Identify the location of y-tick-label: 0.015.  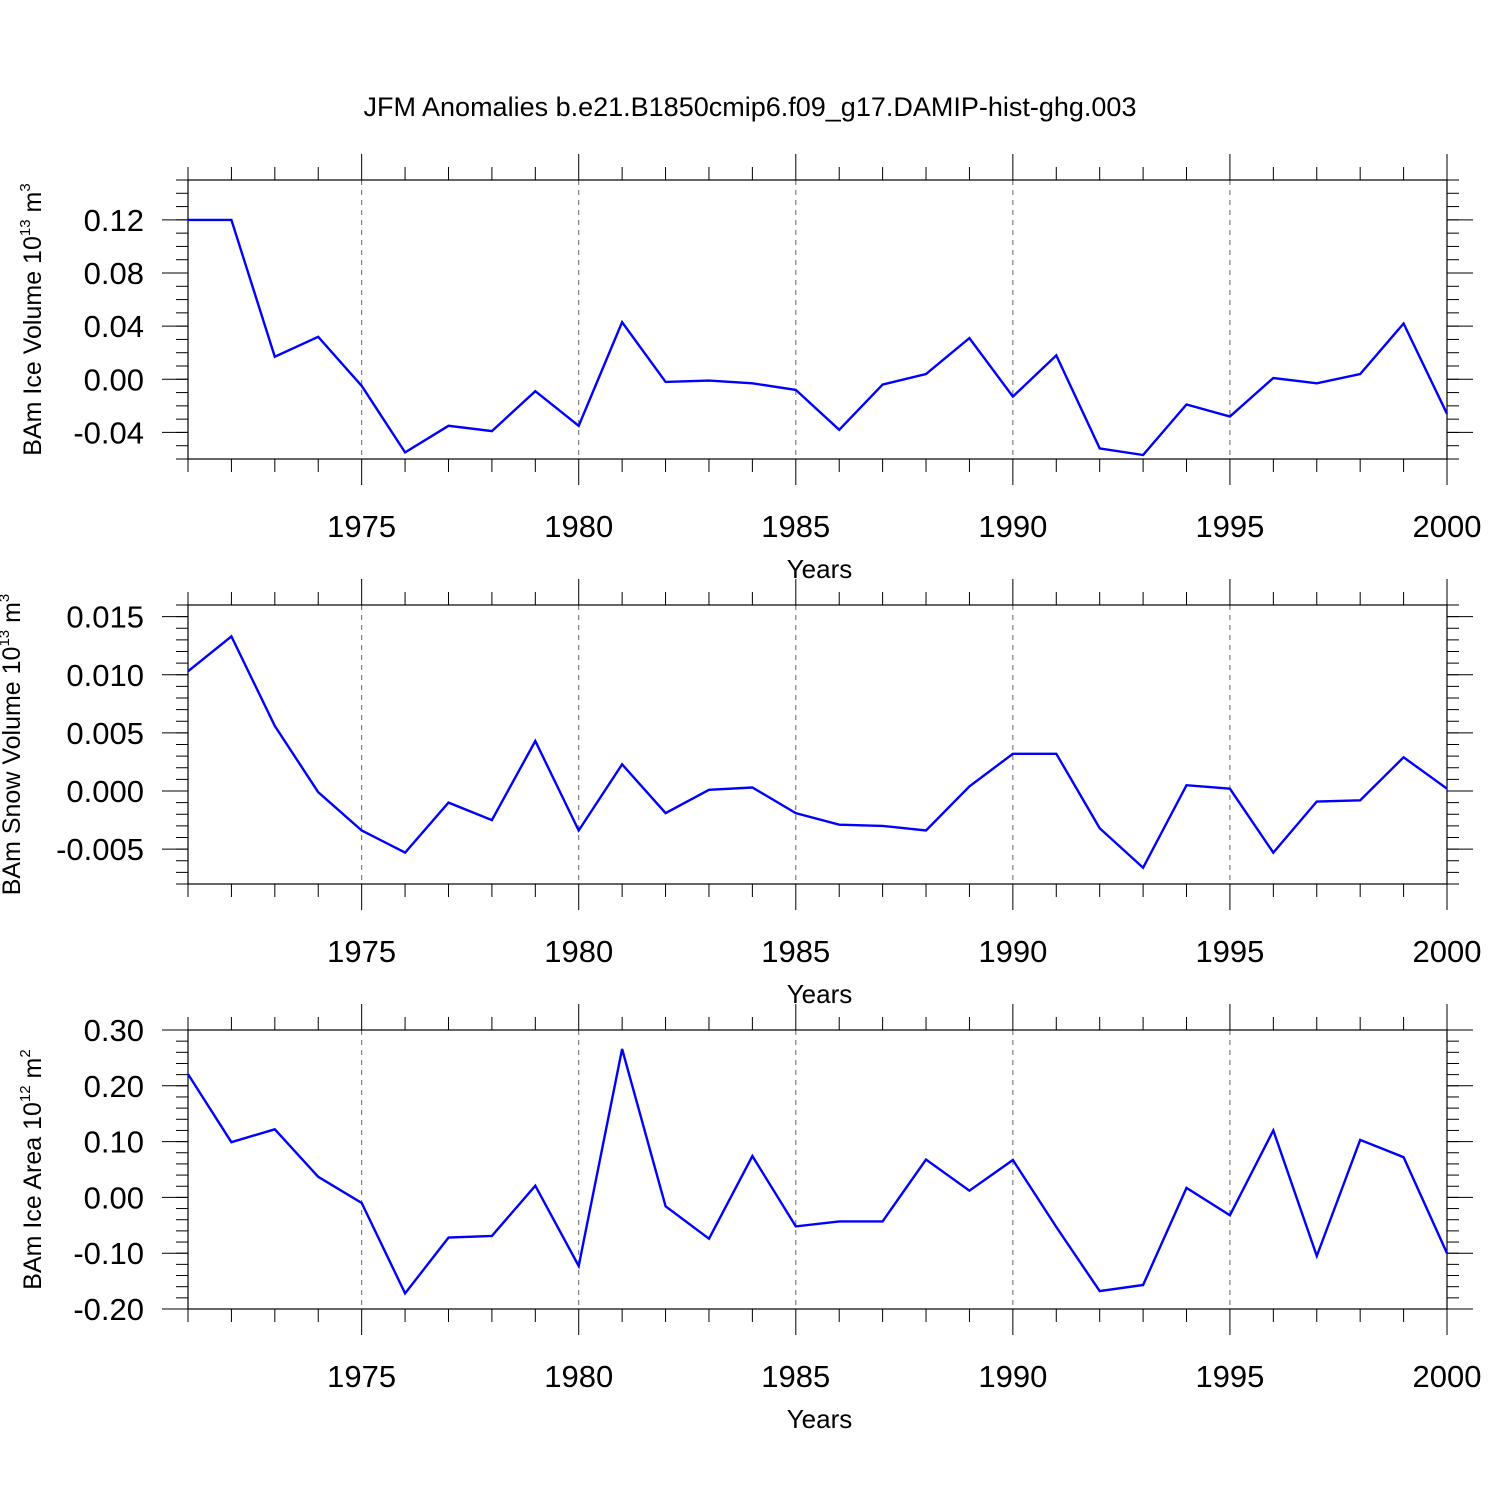
(105, 617).